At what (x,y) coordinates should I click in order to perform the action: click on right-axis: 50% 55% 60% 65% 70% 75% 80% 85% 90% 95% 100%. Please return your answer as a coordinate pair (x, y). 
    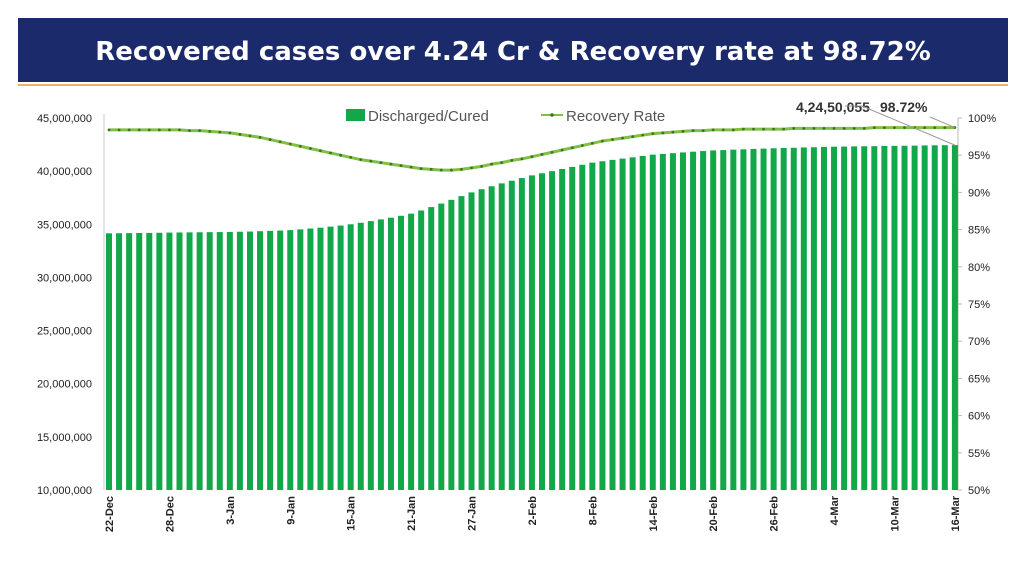
    Looking at the image, I should click on (976, 305).